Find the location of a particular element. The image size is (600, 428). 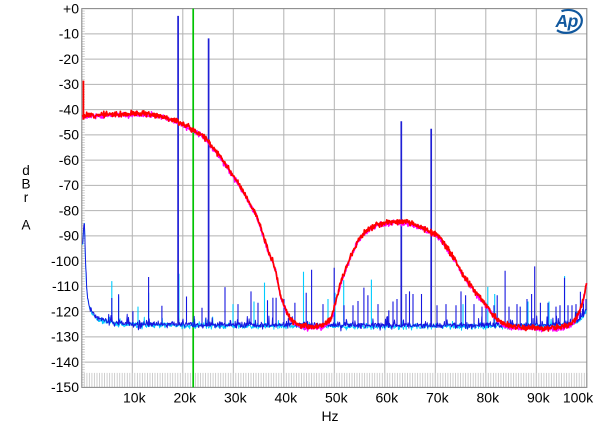

svg-text: 80k is located at coordinates (489, 398).